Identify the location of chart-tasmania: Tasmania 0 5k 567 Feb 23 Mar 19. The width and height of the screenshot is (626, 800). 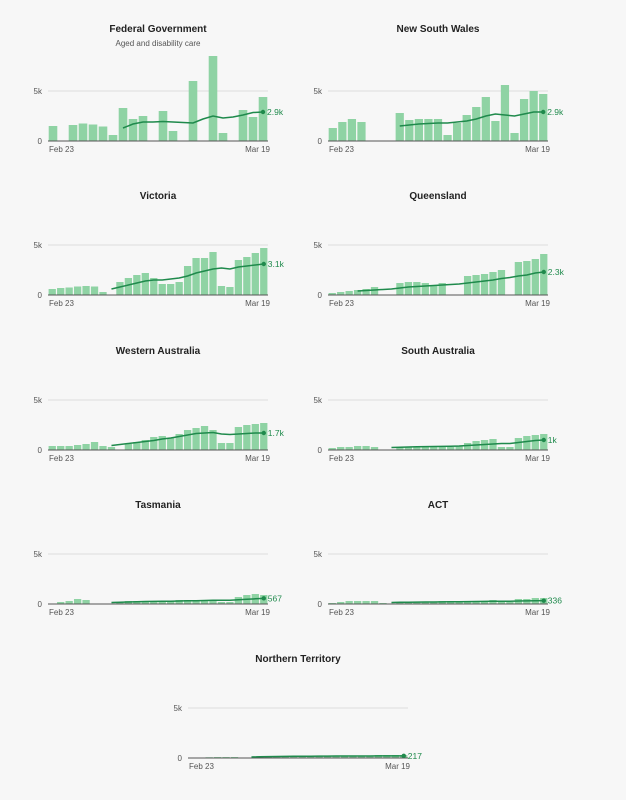
(158, 558).